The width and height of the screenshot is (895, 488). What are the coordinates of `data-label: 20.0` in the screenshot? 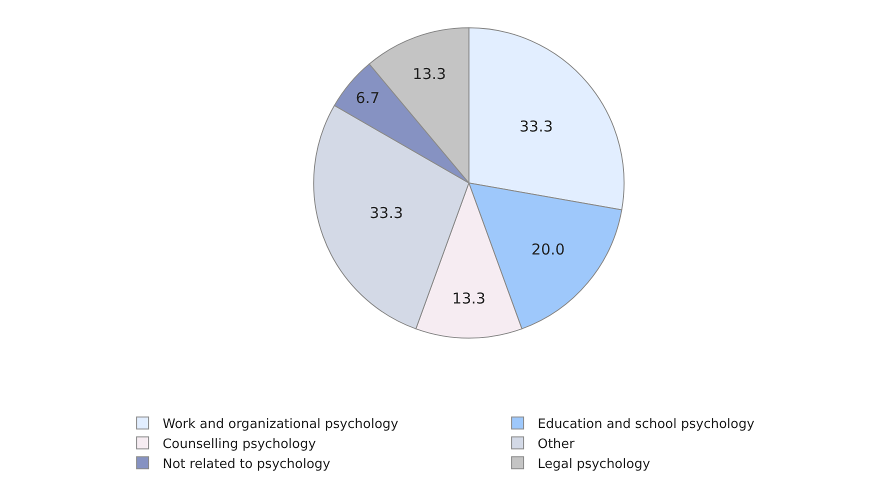 It's located at (548, 249).